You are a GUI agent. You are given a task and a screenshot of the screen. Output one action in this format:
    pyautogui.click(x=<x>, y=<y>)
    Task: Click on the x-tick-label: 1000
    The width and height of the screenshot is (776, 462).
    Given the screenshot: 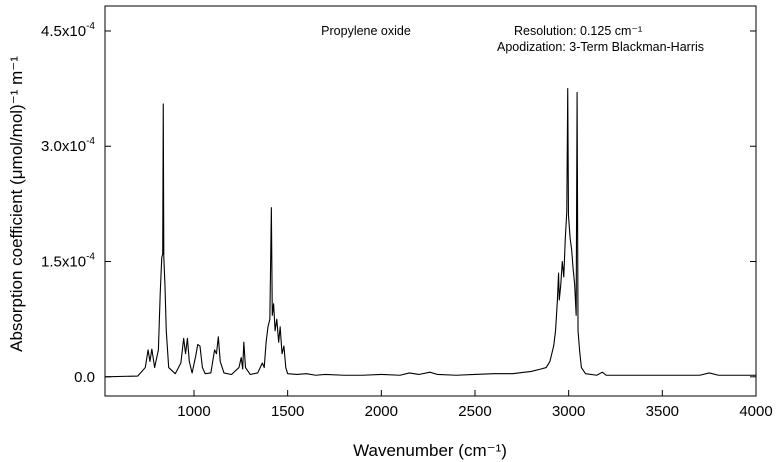 What is the action you would take?
    pyautogui.click(x=193, y=411)
    